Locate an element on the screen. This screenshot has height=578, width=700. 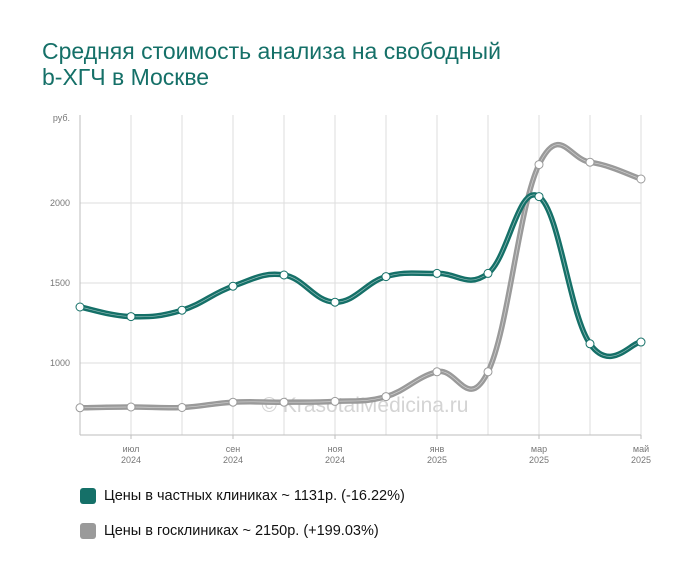
legend-label-public: Цены в госклиниках ~ 2150р. (+199.03%) is located at coordinates (241, 531).